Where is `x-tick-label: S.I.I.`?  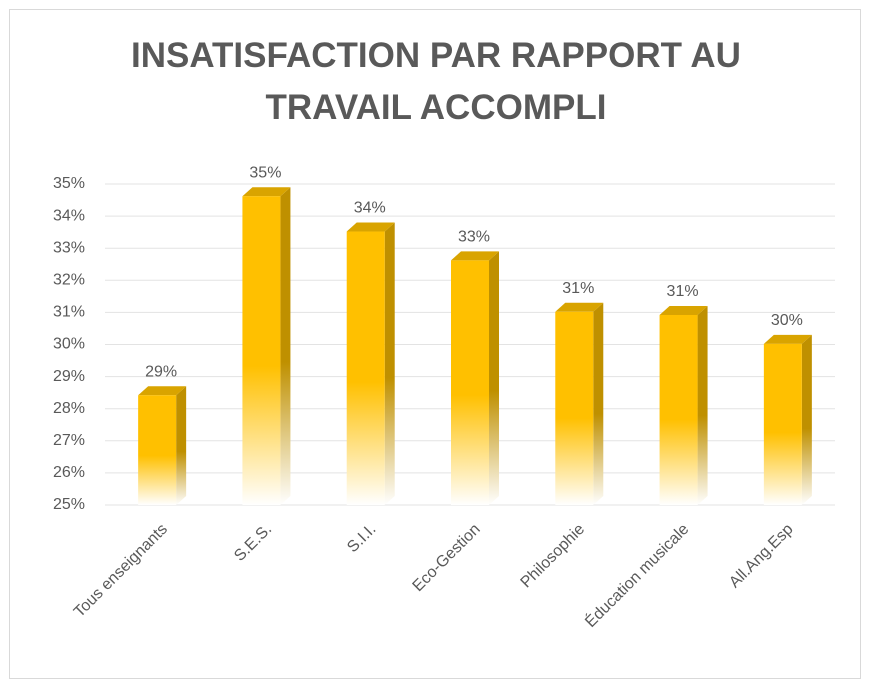
x-tick-label: S.I.I. is located at coordinates (361, 538).